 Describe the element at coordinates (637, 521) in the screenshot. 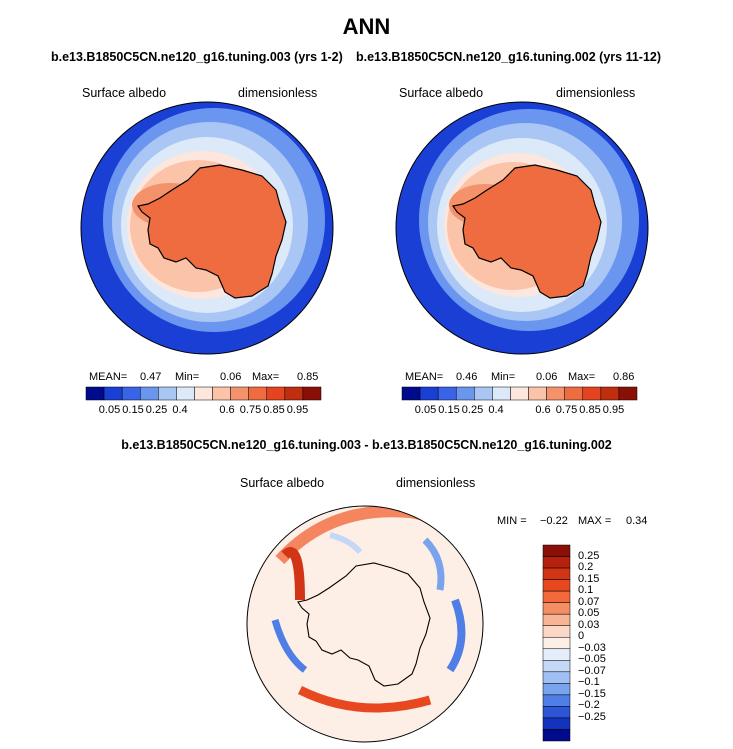

I see `diff-max-value: 0.34` at that location.